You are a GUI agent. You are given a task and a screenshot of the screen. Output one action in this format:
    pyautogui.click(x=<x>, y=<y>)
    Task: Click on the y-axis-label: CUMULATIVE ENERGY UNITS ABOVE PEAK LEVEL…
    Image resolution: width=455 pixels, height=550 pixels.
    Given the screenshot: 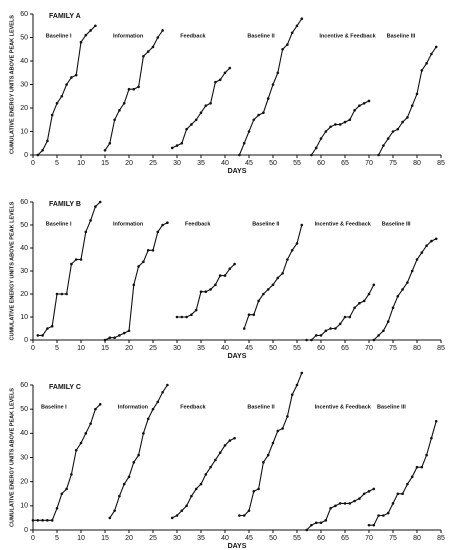 What is the action you would take?
    pyautogui.click(x=12, y=270)
    